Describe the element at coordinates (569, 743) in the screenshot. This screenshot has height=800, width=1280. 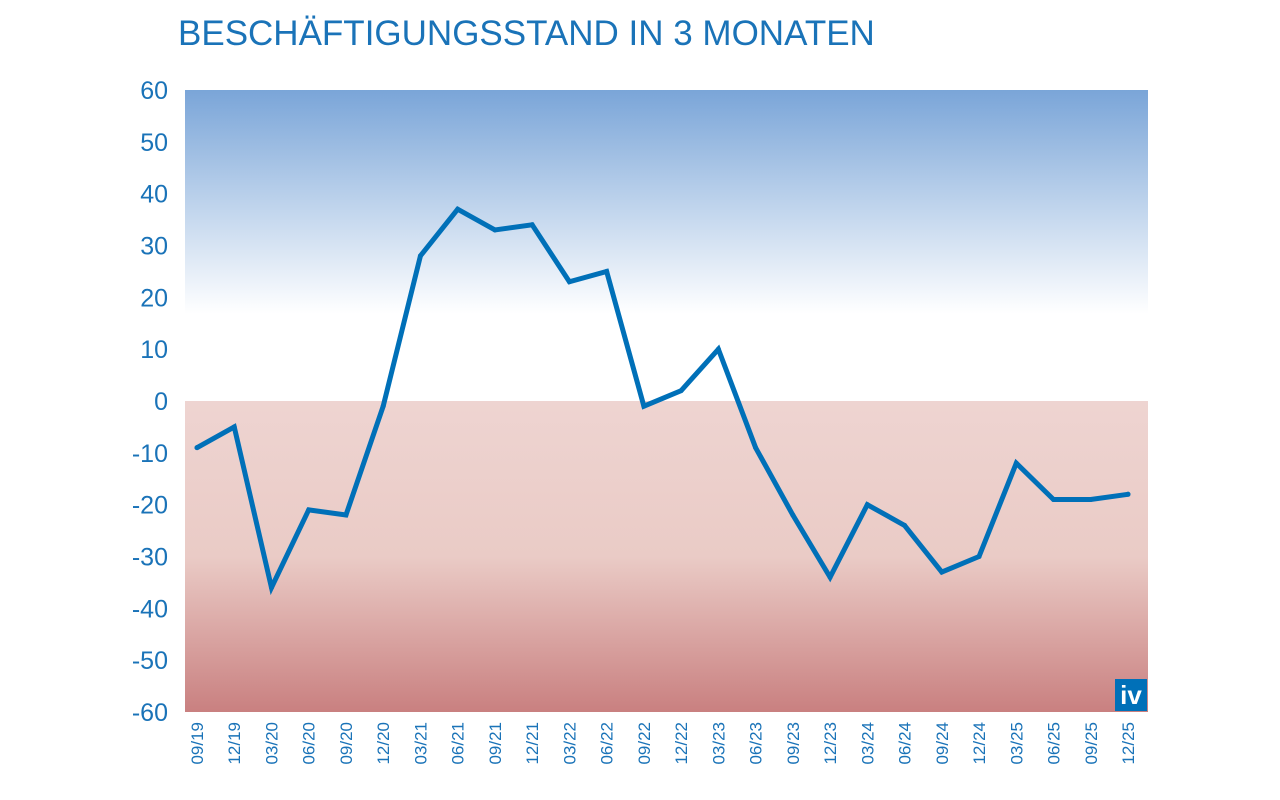
I see `x-tick-label: 03/22` at that location.